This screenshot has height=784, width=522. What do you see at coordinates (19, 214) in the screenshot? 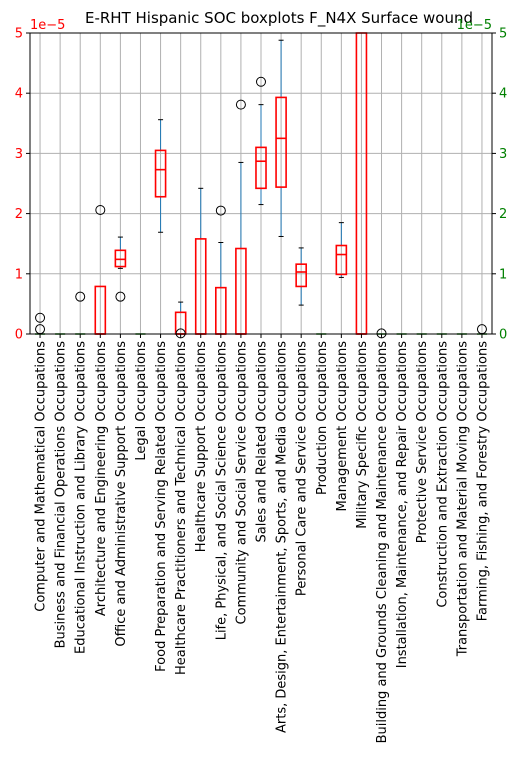
I see `y-tick-label-left: 2` at bounding box center [19, 214].